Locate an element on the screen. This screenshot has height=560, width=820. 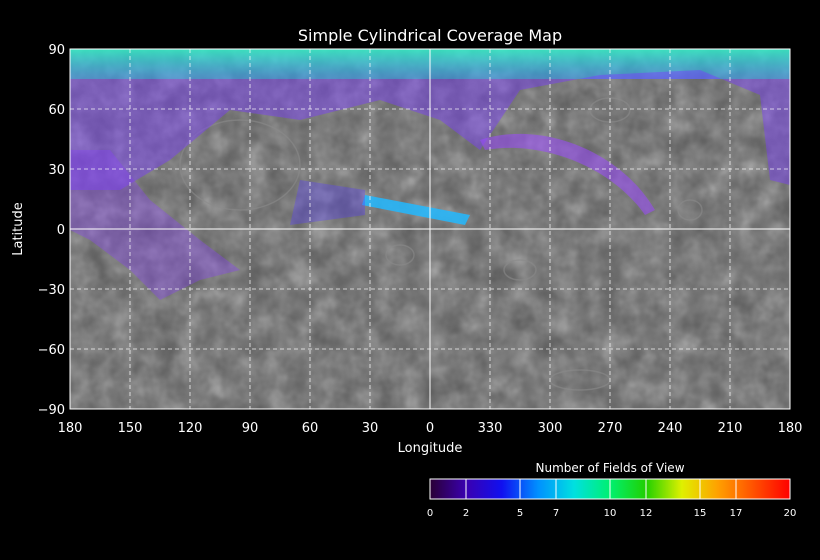
y-axis-label: Latitude is located at coordinates (18, 229).